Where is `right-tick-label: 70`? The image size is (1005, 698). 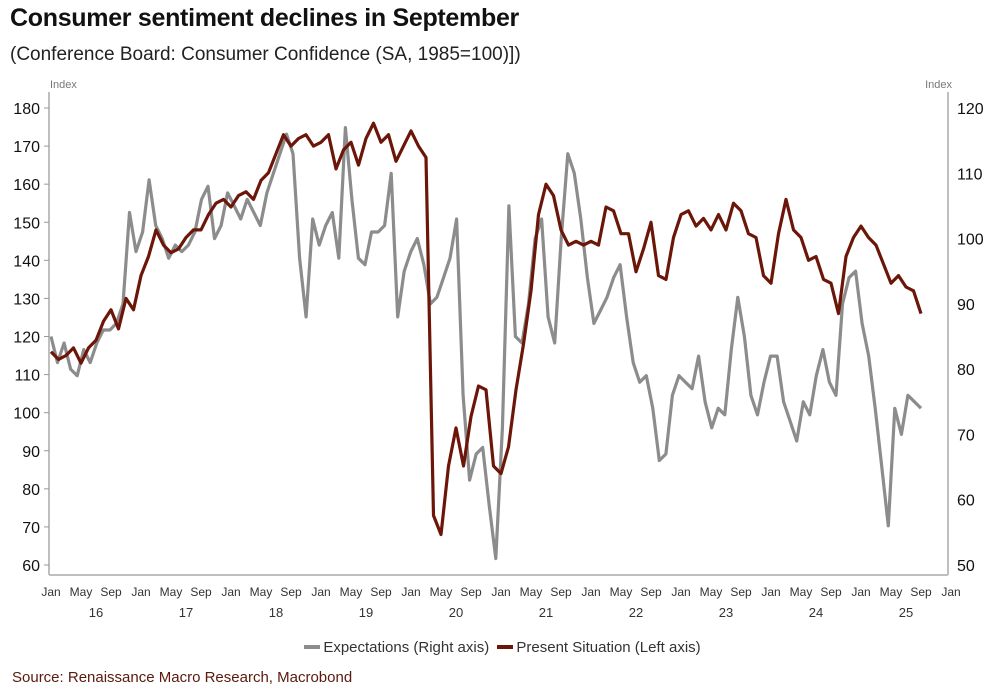
right-tick-label: 70 is located at coordinates (966, 435).